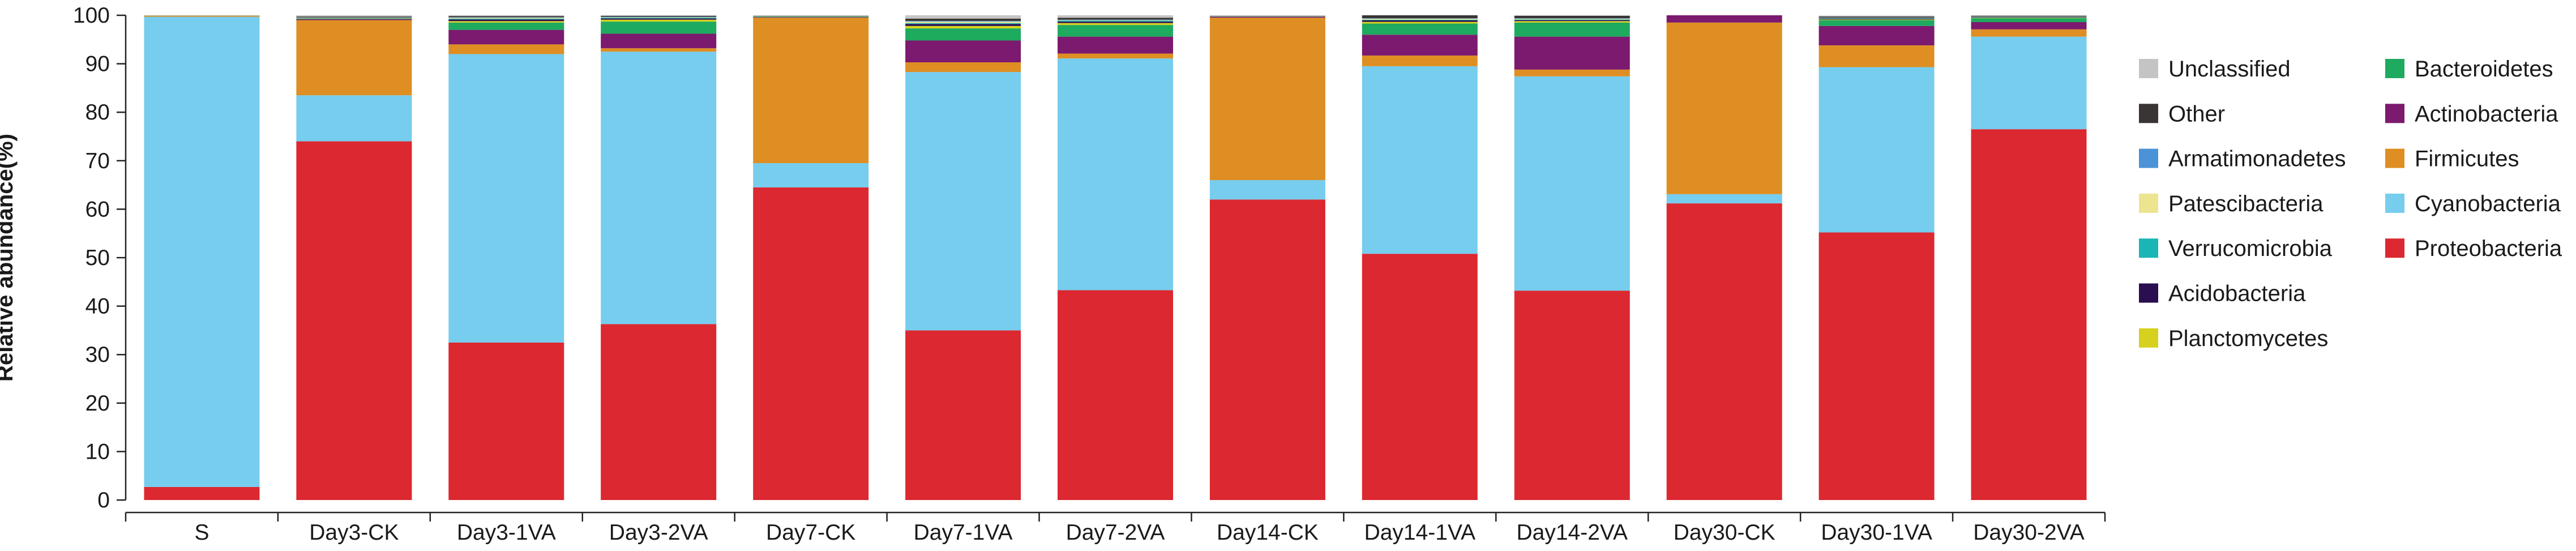  I want to click on x-tick-label-Day14-1VA: Day14-1VA, so click(1420, 532).